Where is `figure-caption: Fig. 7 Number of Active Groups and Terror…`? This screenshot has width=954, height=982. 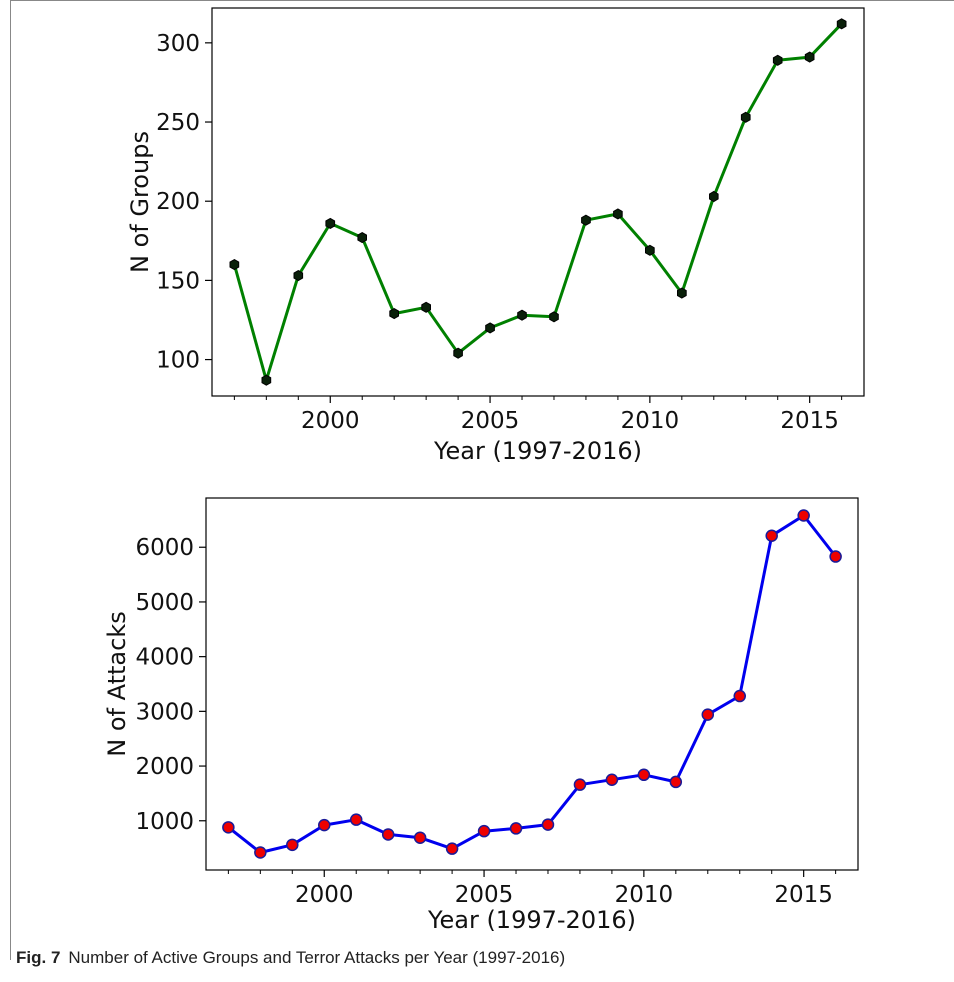
figure-caption: Fig. 7 Number of Active Groups and Terror… is located at coordinates (290, 958).